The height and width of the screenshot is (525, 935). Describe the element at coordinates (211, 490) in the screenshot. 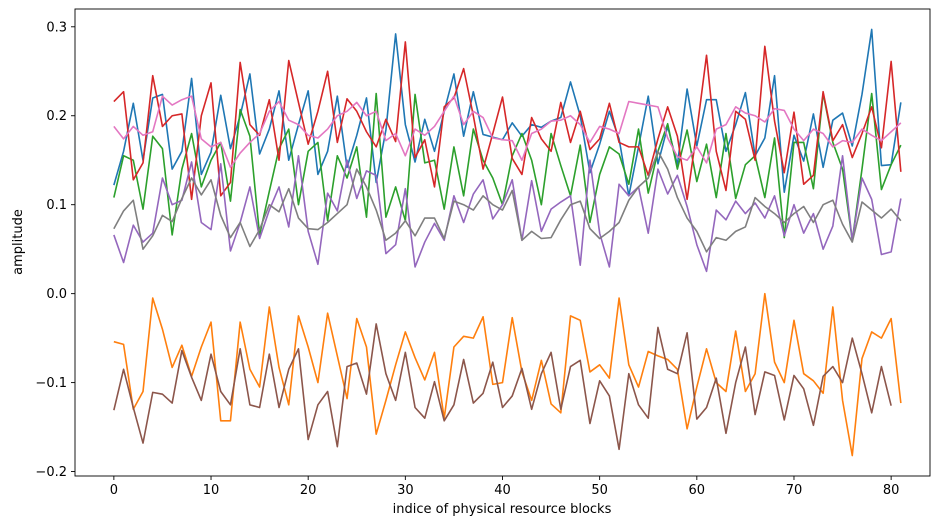

I see `x-tick-label: 10` at that location.